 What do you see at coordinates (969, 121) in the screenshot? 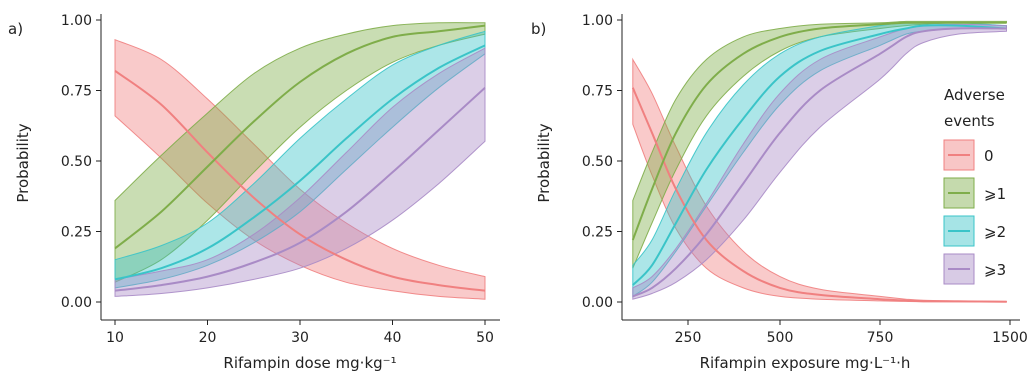
I see `legend-title-line-2: events` at bounding box center [969, 121].